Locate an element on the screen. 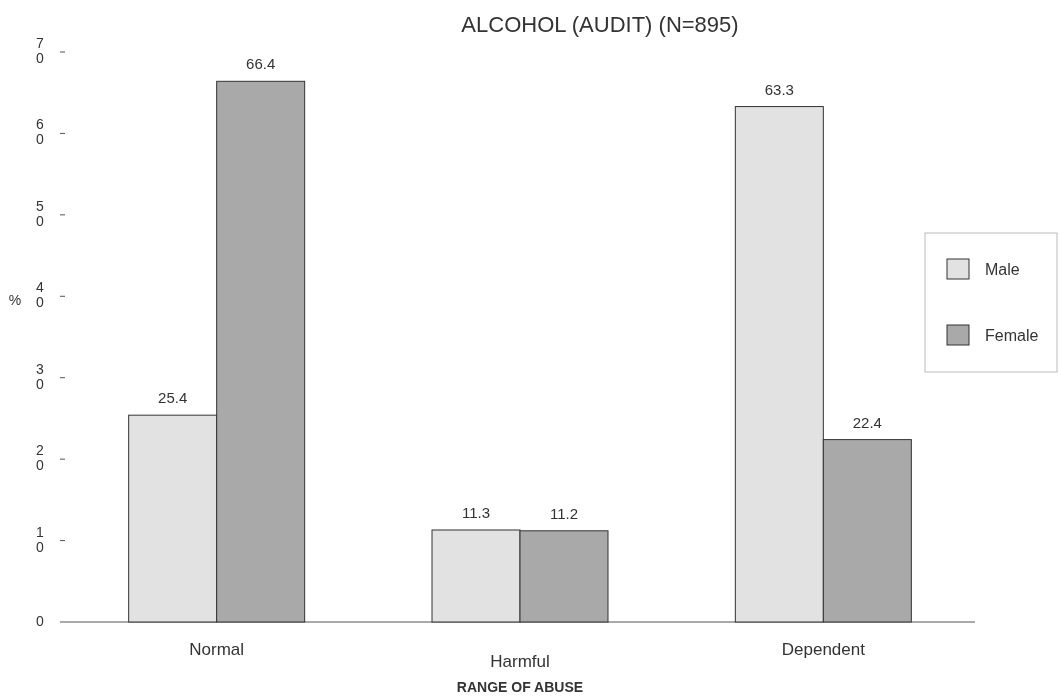 This screenshot has width=1060, height=696. x-tick-label: Harmful is located at coordinates (520, 661).